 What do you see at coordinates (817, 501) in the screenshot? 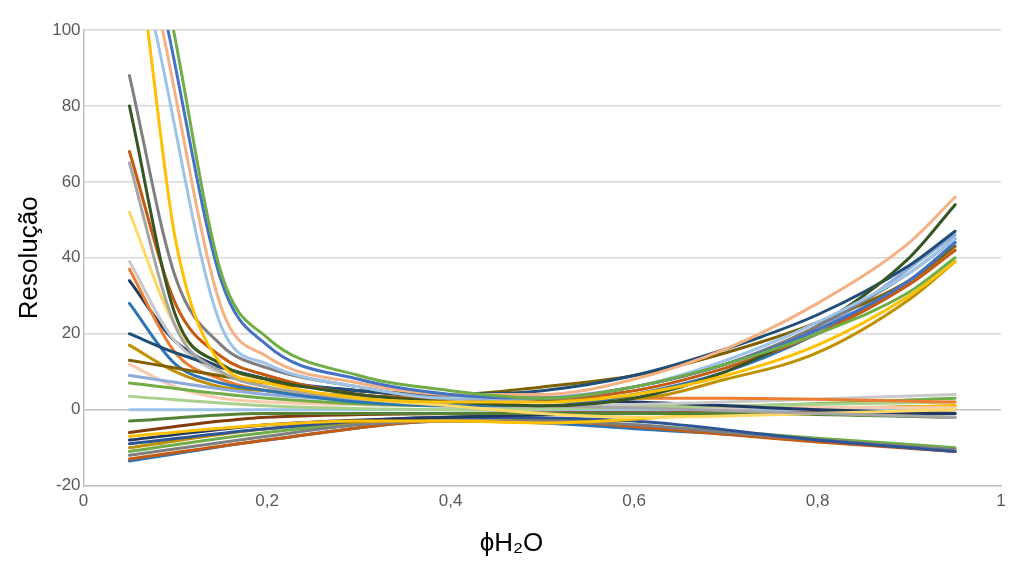
I see `x-tick-label: 0,8` at bounding box center [817, 501].